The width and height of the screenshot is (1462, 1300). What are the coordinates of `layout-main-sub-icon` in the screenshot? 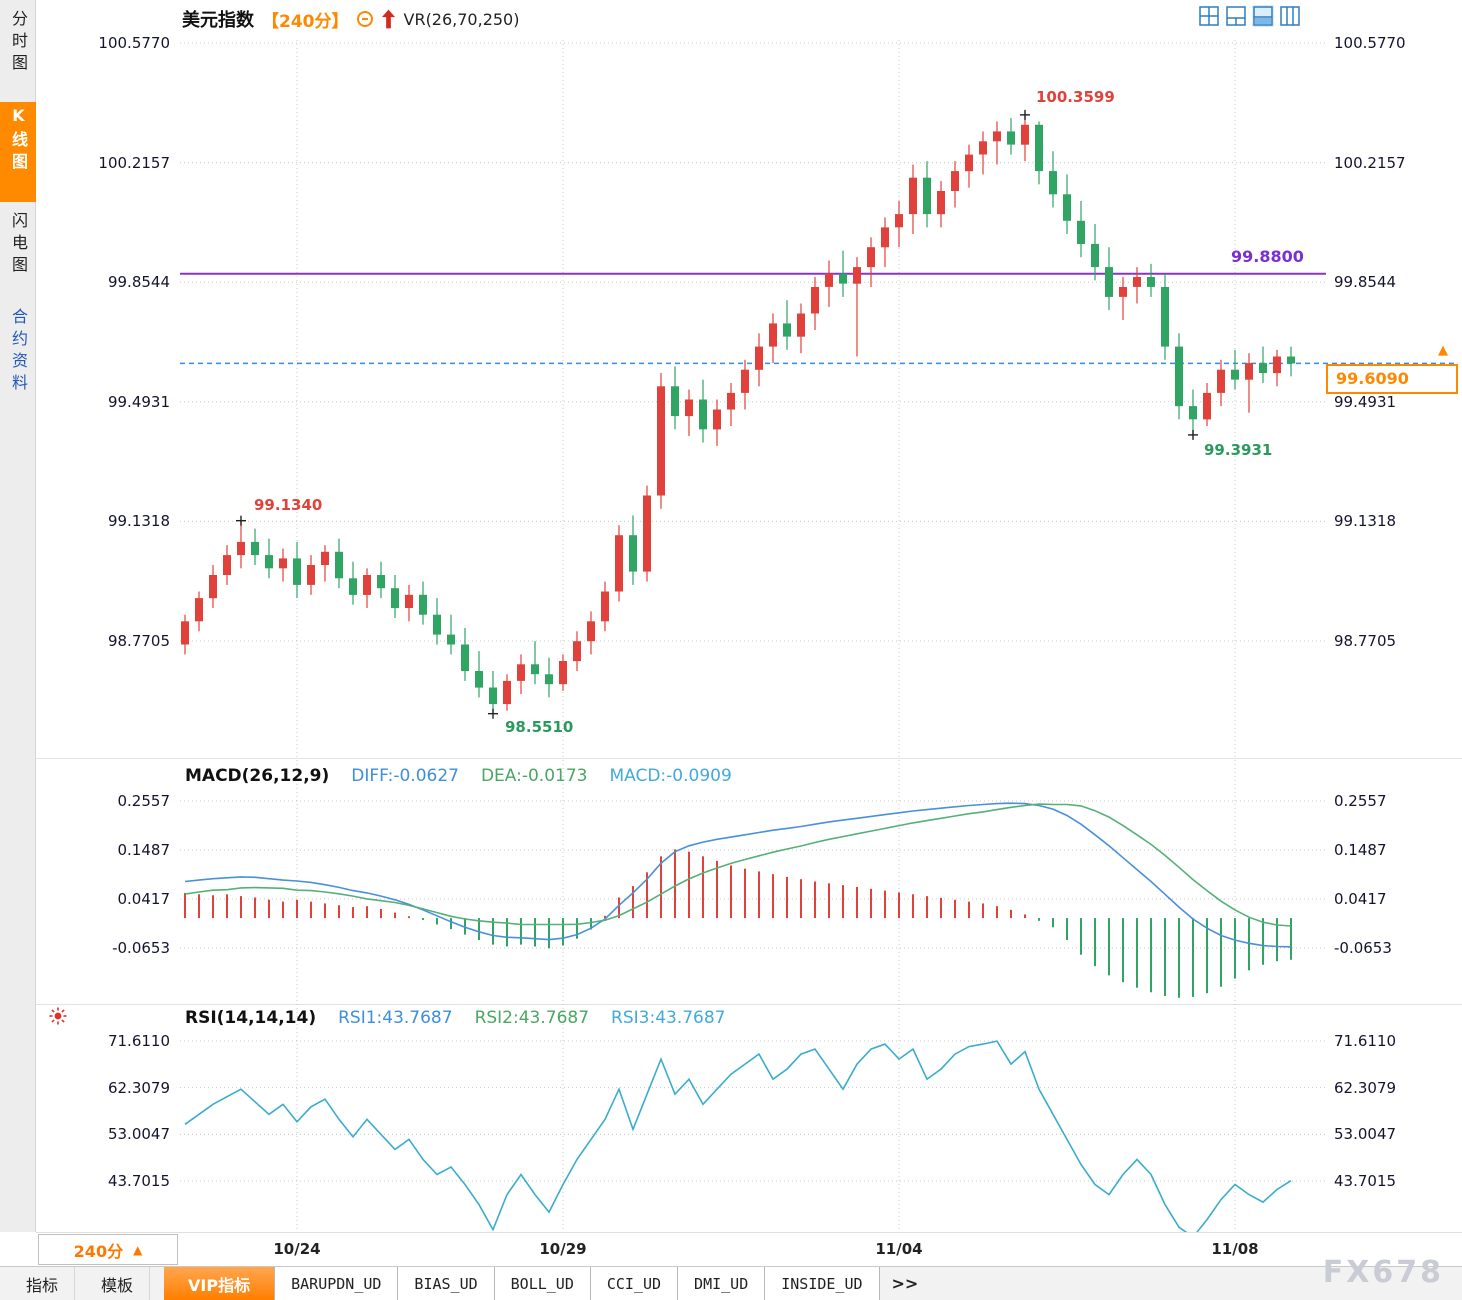 It's located at (1263, 16).